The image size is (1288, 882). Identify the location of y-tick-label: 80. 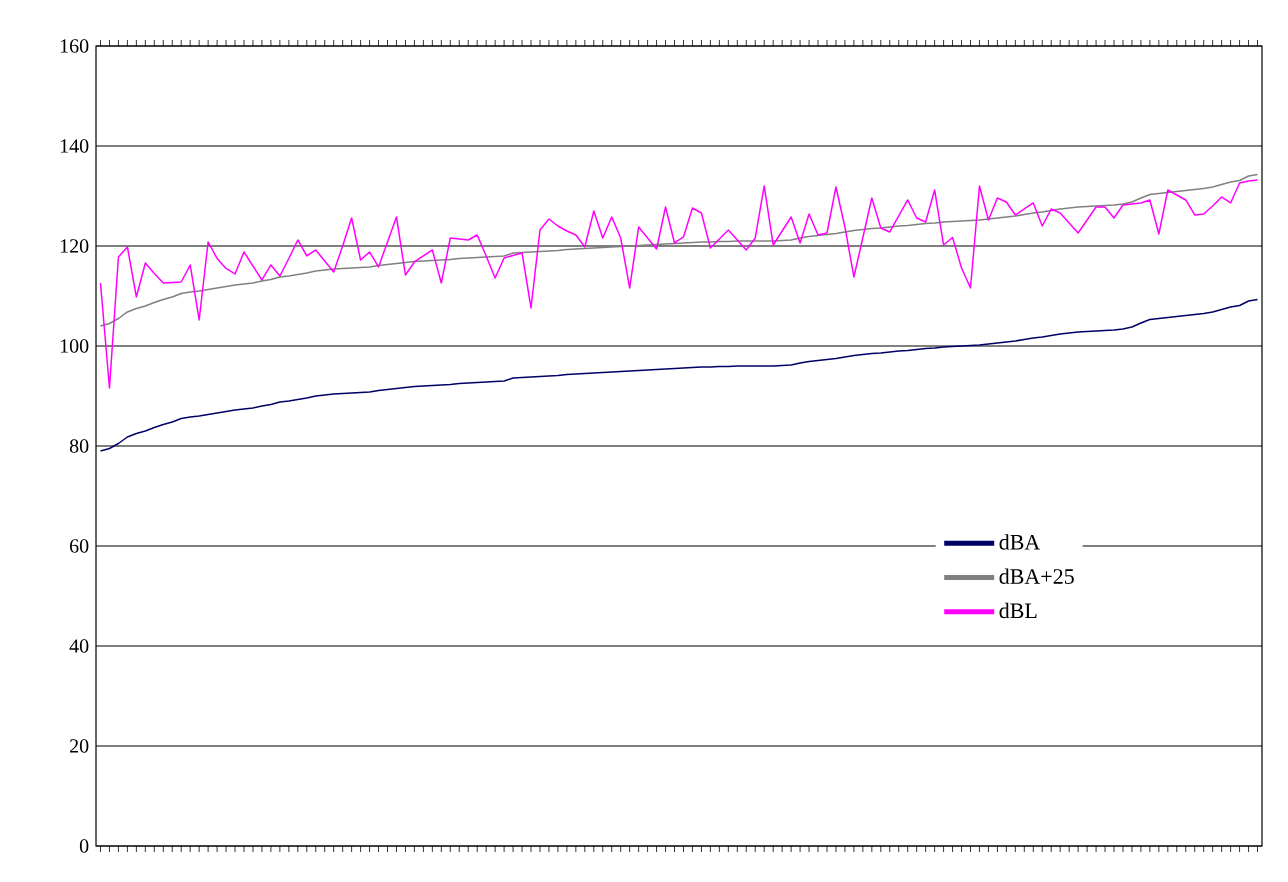
(79, 446).